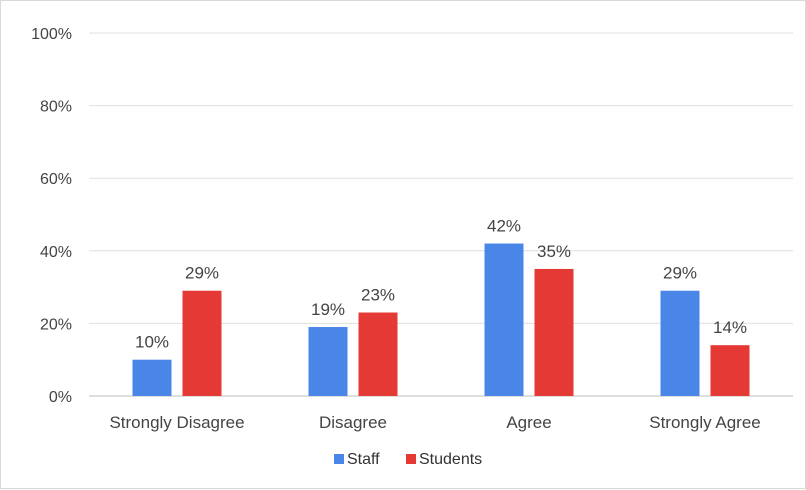  Describe the element at coordinates (176, 422) in the screenshot. I see `x-category-label: Strongly Disagree` at that location.